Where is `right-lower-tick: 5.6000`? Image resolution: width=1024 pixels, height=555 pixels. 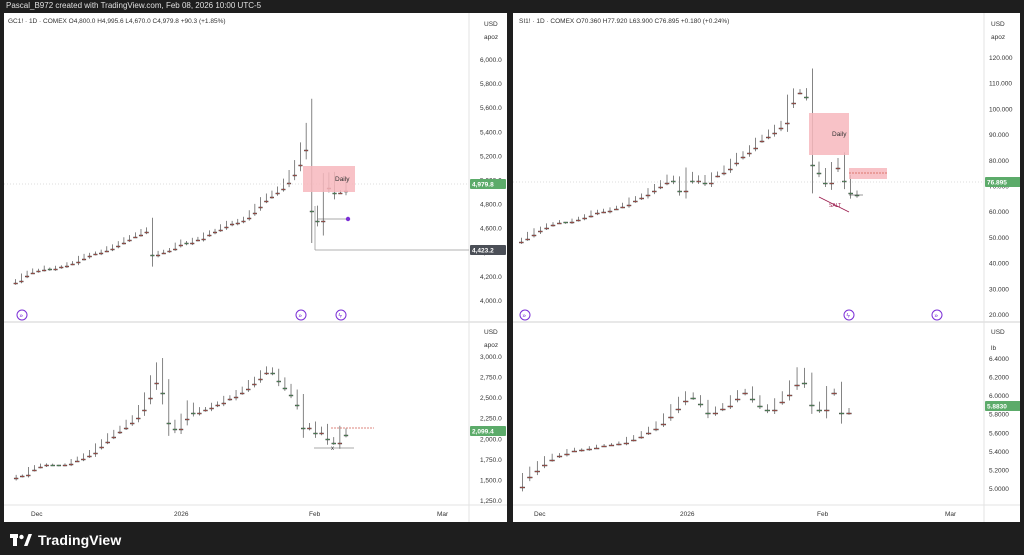 right-lower-tick: 5.6000 is located at coordinates (999, 433).